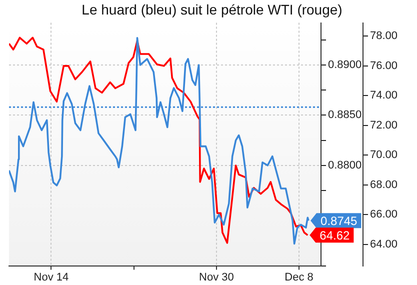  What do you see at coordinates (384, 66) in the screenshot?
I see `y2-tick-label: 76.00` at bounding box center [384, 66].